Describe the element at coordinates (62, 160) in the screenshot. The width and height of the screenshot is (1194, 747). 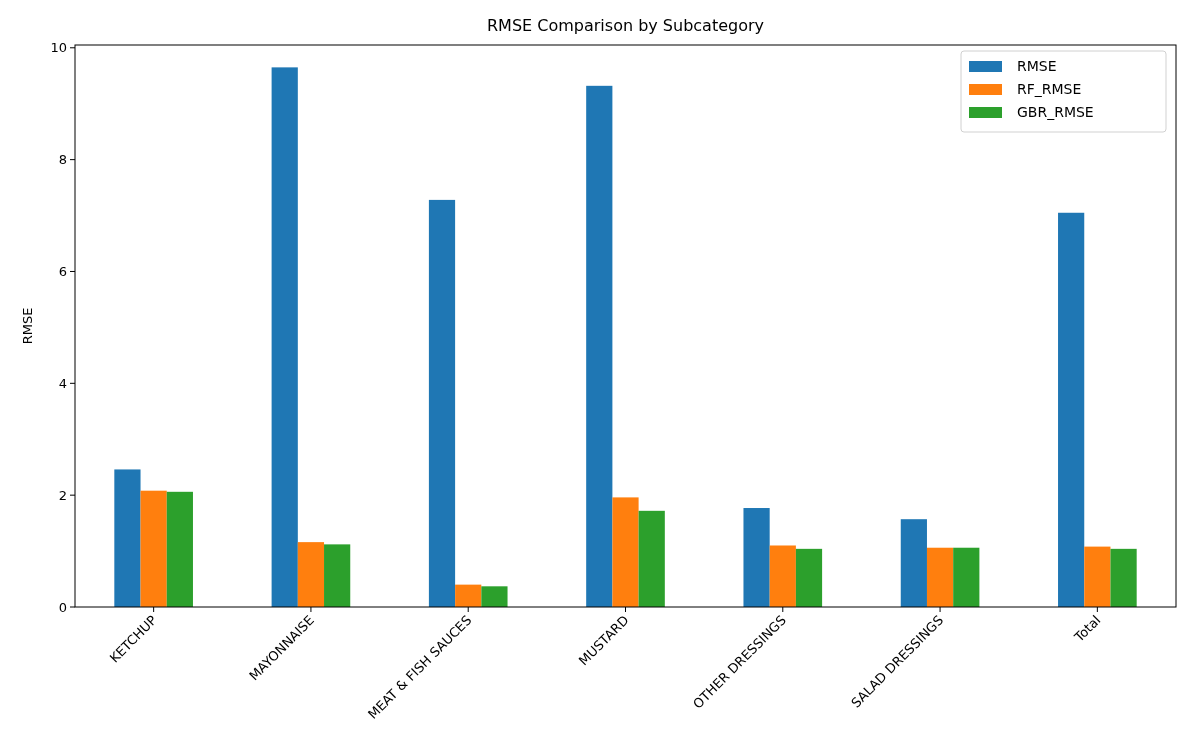
I see `y-tick-label: 8` at that location.